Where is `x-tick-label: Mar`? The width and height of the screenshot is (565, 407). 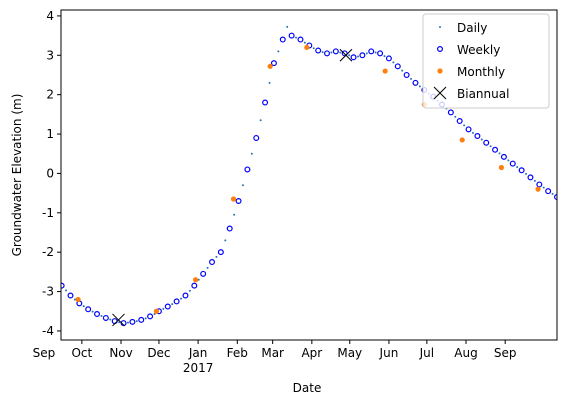 x-tick-label: Mar is located at coordinates (272, 353).